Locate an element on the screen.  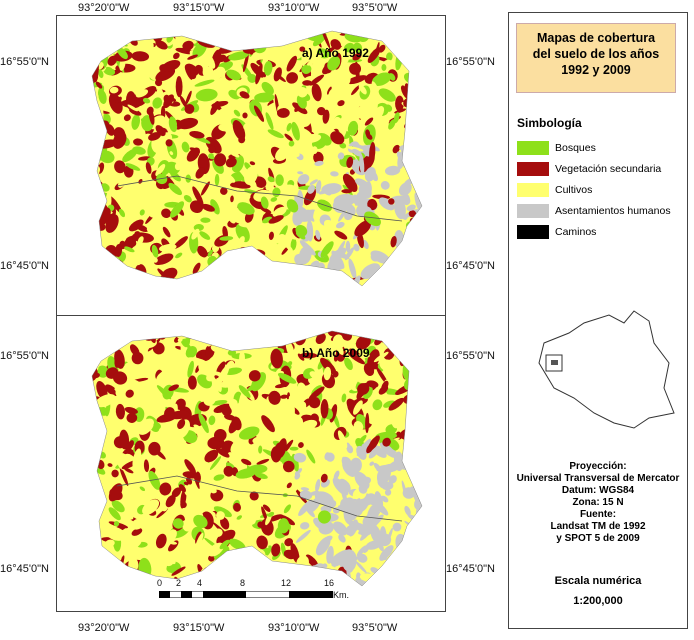
legend-label: Bosques is located at coordinates (575, 148).